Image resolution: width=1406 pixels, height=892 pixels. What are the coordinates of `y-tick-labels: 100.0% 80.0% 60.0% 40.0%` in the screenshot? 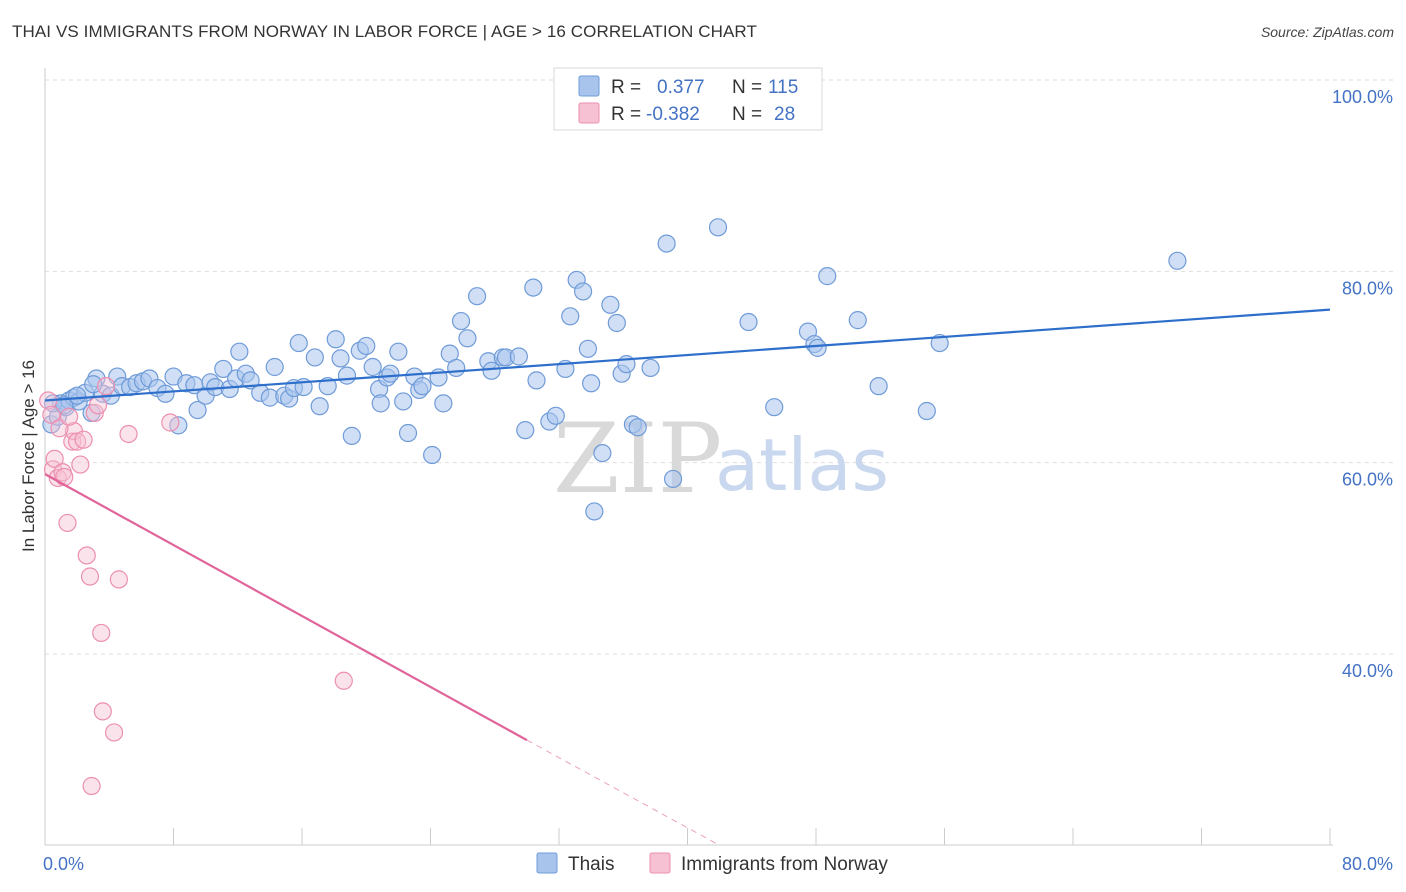 It's located at (1362, 384).